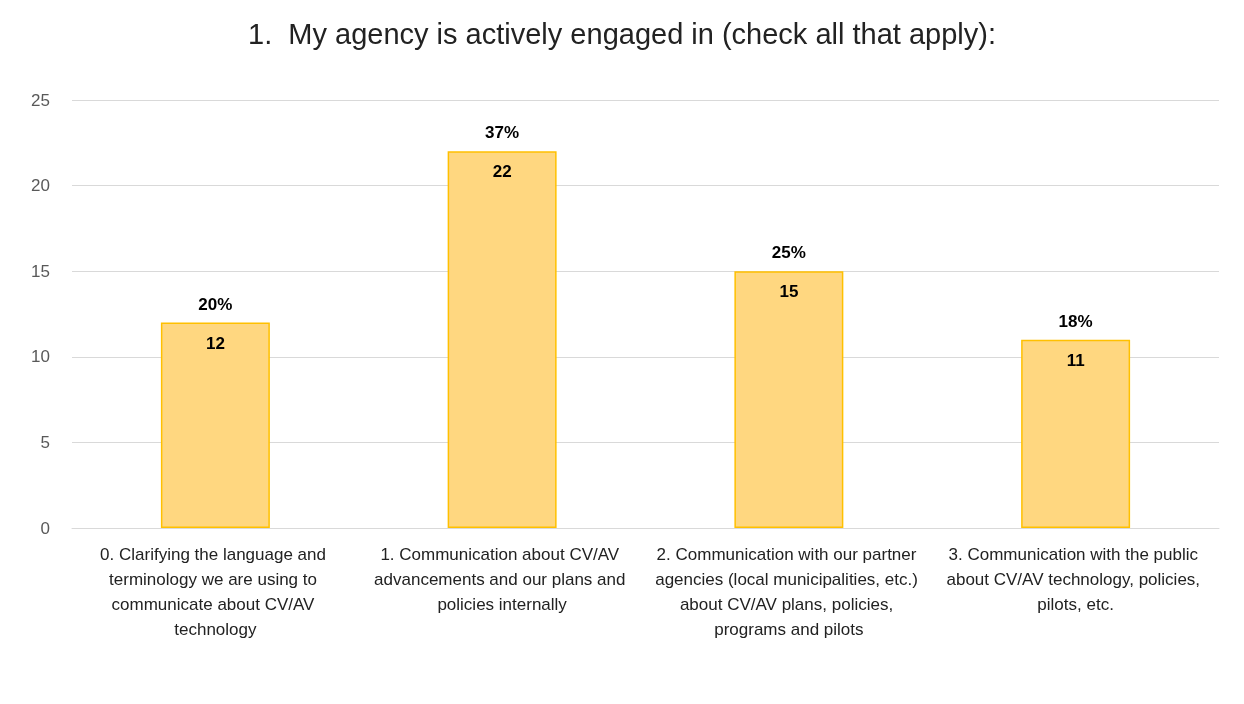 The image size is (1244, 704). Describe the element at coordinates (789, 592) in the screenshot. I see `x-tick-label: 2. Communication with our partner agencies (local municipalities, etc.) about CV/AV plans, policies, programs and pilots` at that location.